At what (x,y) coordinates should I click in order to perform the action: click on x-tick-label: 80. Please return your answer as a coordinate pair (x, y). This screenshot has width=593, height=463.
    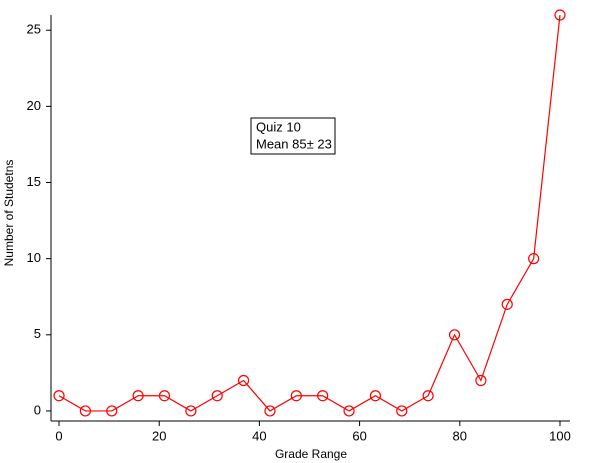
    Looking at the image, I should click on (460, 435).